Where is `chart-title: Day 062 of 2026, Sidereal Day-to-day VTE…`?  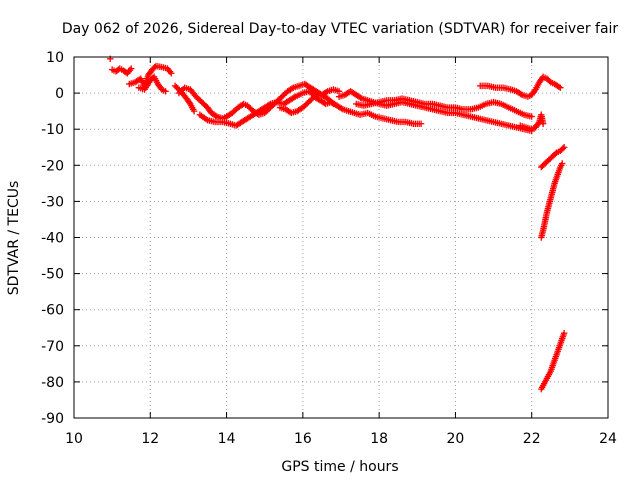 chart-title: Day 062 of 2026, Sidereal Day-to-day VTE… is located at coordinates (340, 29).